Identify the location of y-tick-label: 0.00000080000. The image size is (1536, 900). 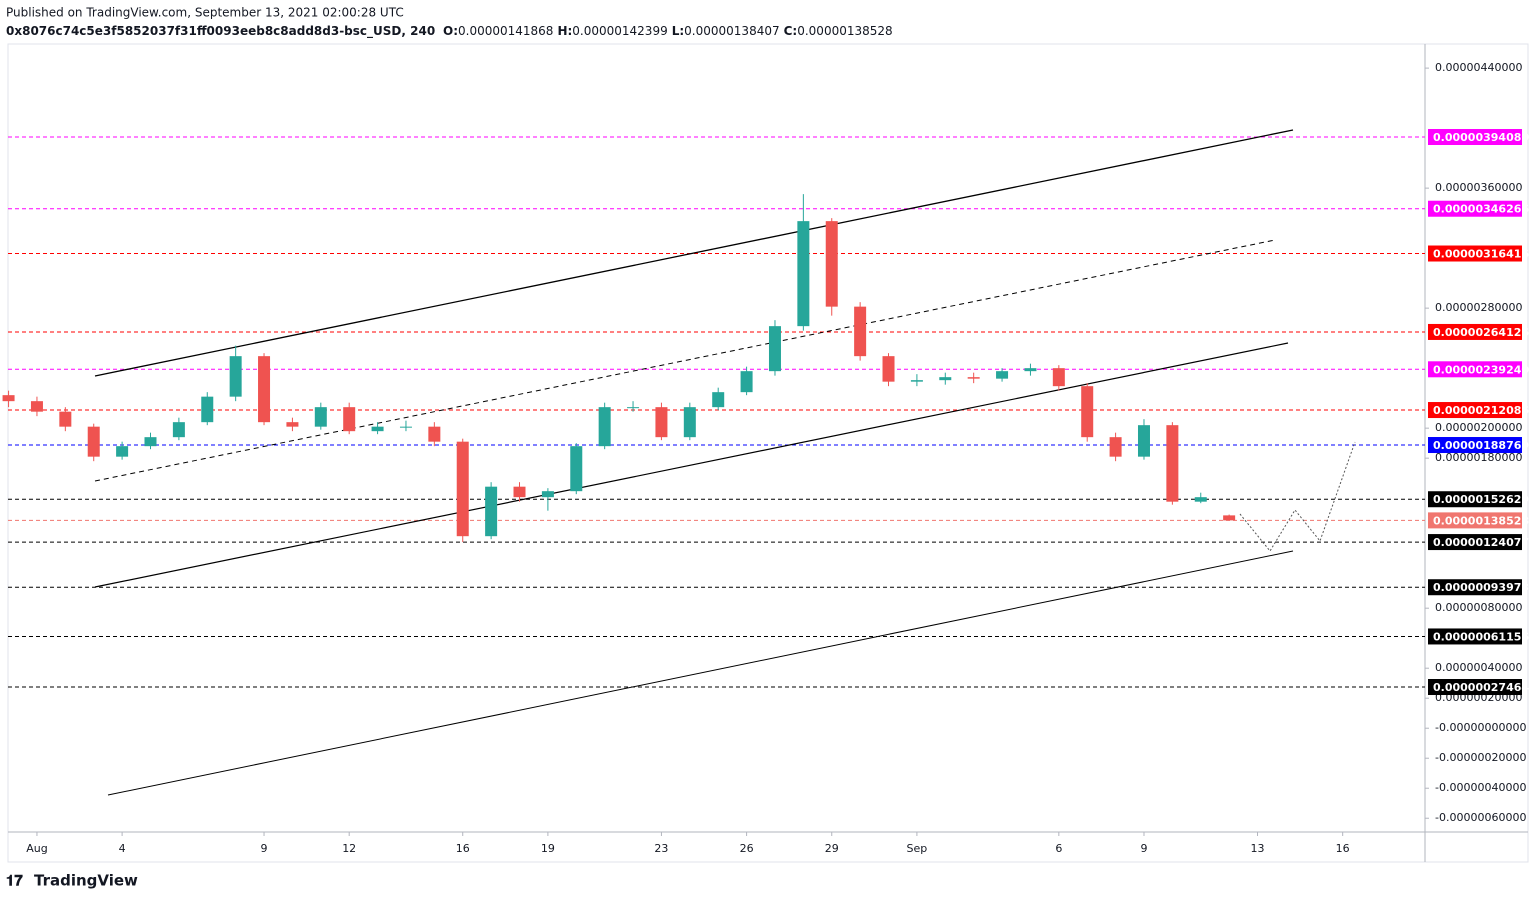
(1478, 607).